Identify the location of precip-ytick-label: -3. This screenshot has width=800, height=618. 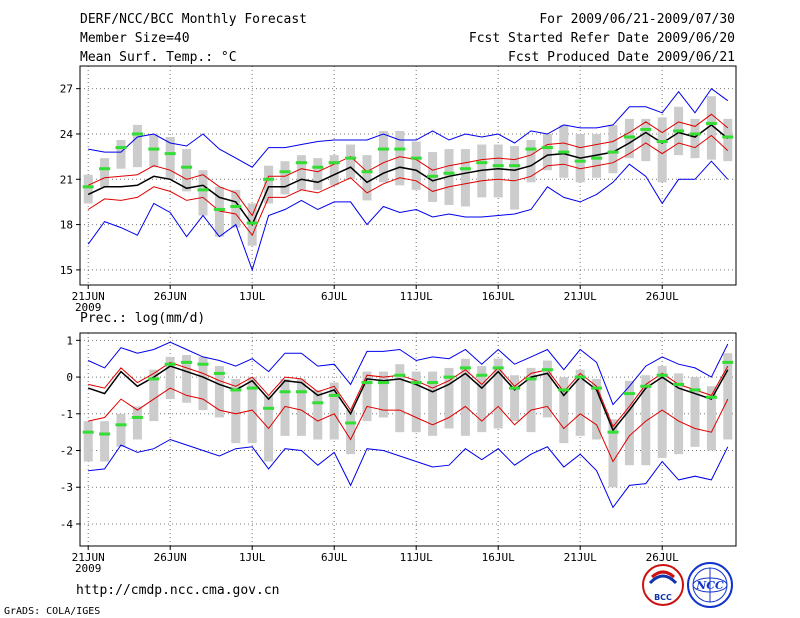
(66, 487).